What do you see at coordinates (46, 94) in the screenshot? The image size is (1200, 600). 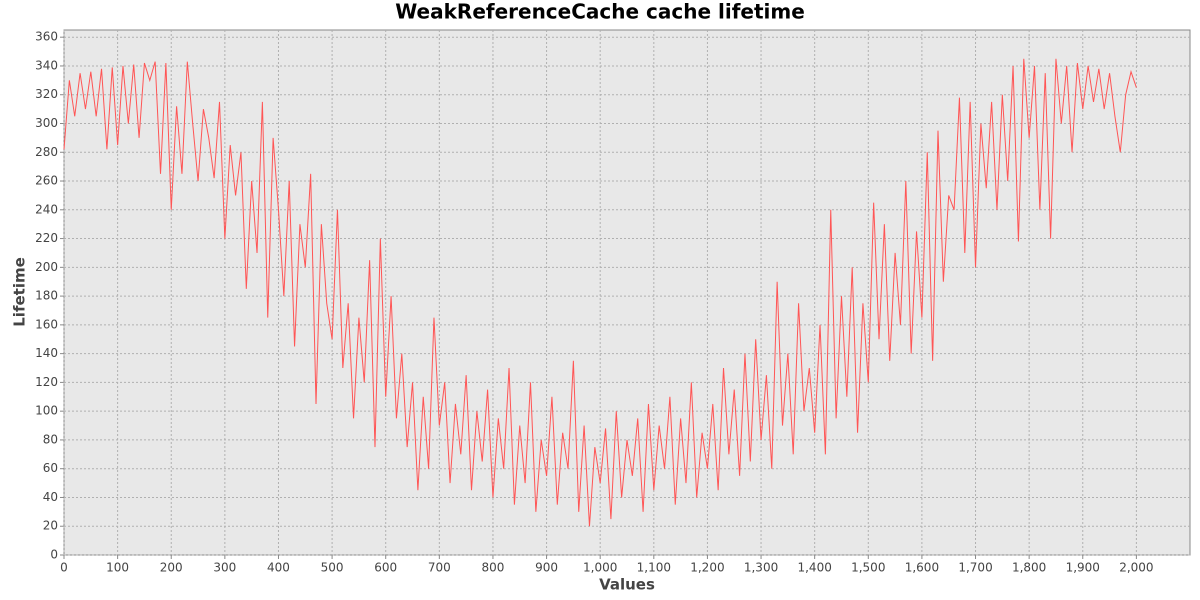 I see `y-tick-label: 320` at bounding box center [46, 94].